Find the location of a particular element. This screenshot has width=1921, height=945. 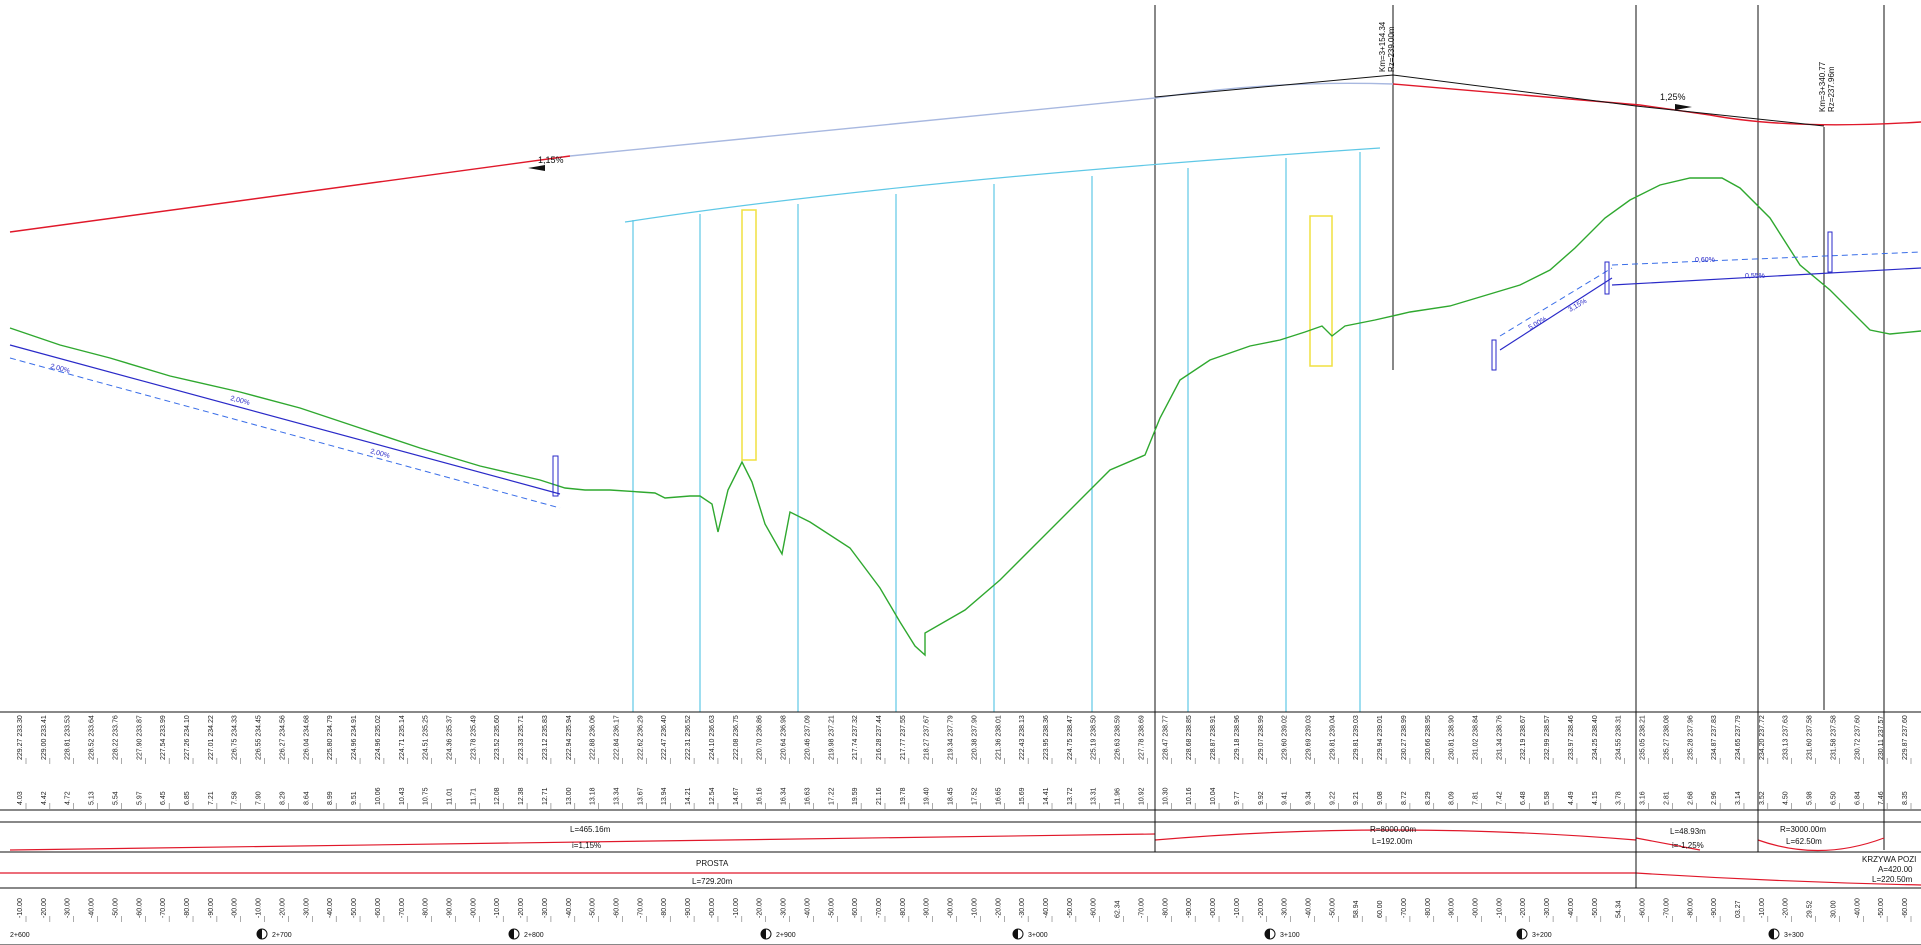

elevation-cell: 229.69 239.03 is located at coordinates (1308, 737).